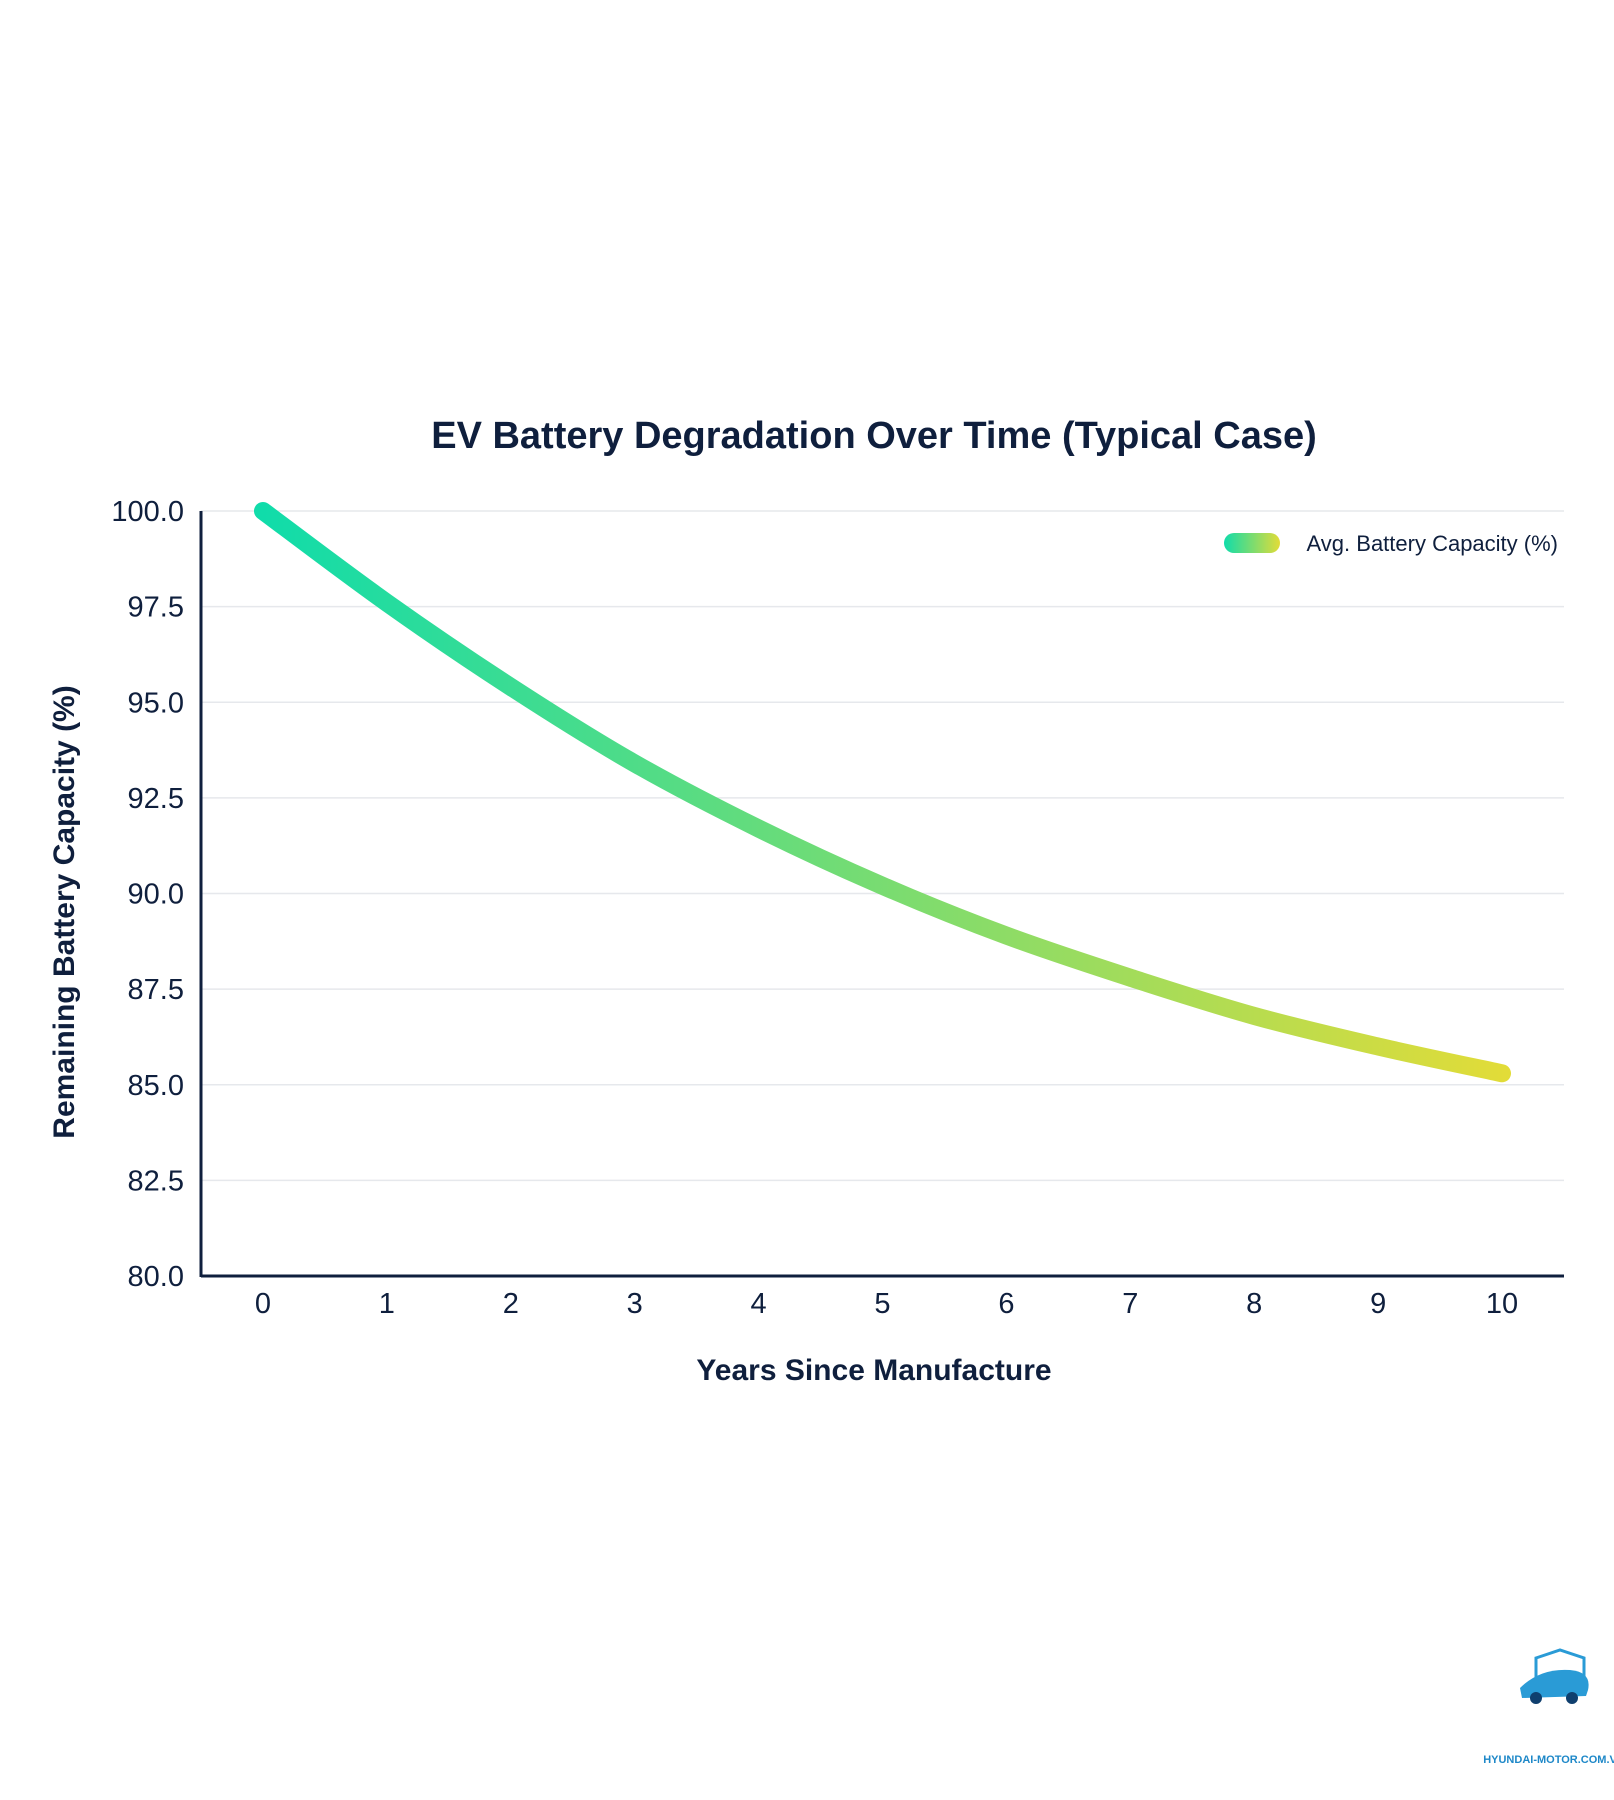 This screenshot has height=1800, width=1614. What do you see at coordinates (387, 1304) in the screenshot?
I see `x-tick-label: 1` at bounding box center [387, 1304].